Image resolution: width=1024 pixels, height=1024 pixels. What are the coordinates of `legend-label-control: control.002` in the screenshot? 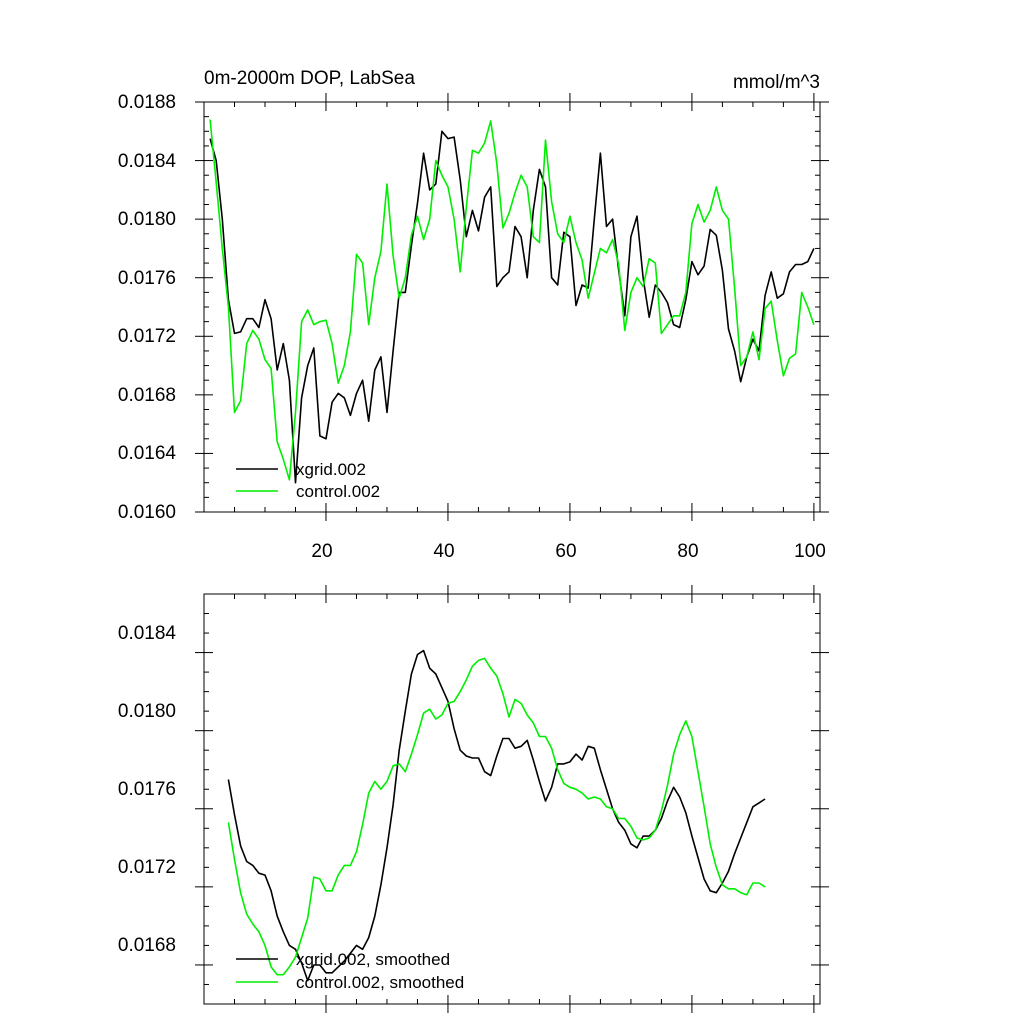 It's located at (338, 491).